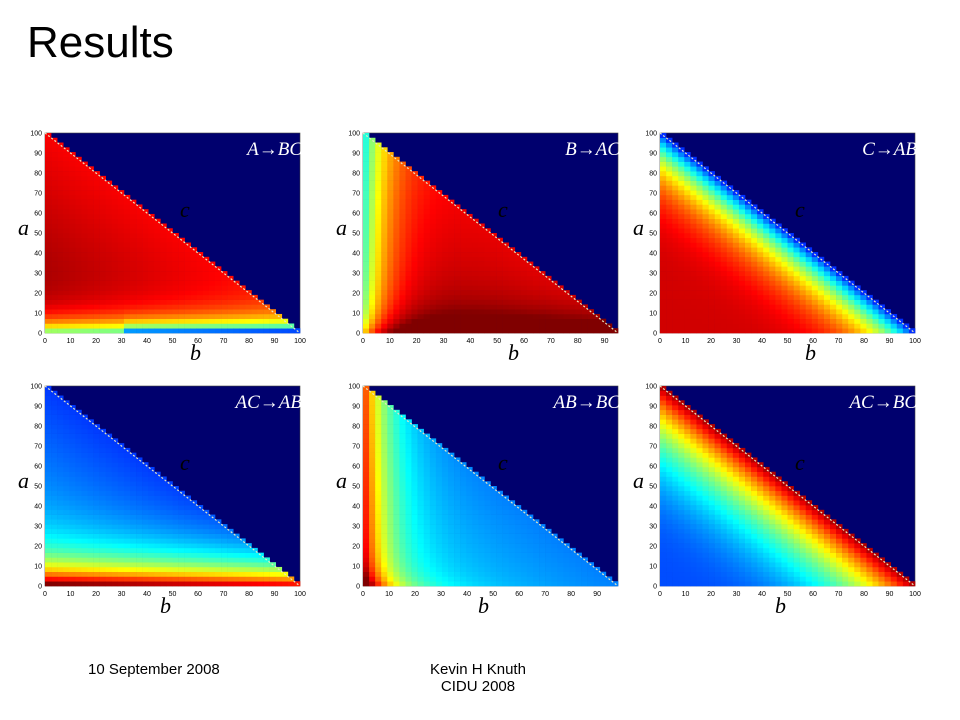 This screenshot has width=960, height=720. What do you see at coordinates (165, 605) in the screenshot?
I see `x-axis-label: b` at bounding box center [165, 605].